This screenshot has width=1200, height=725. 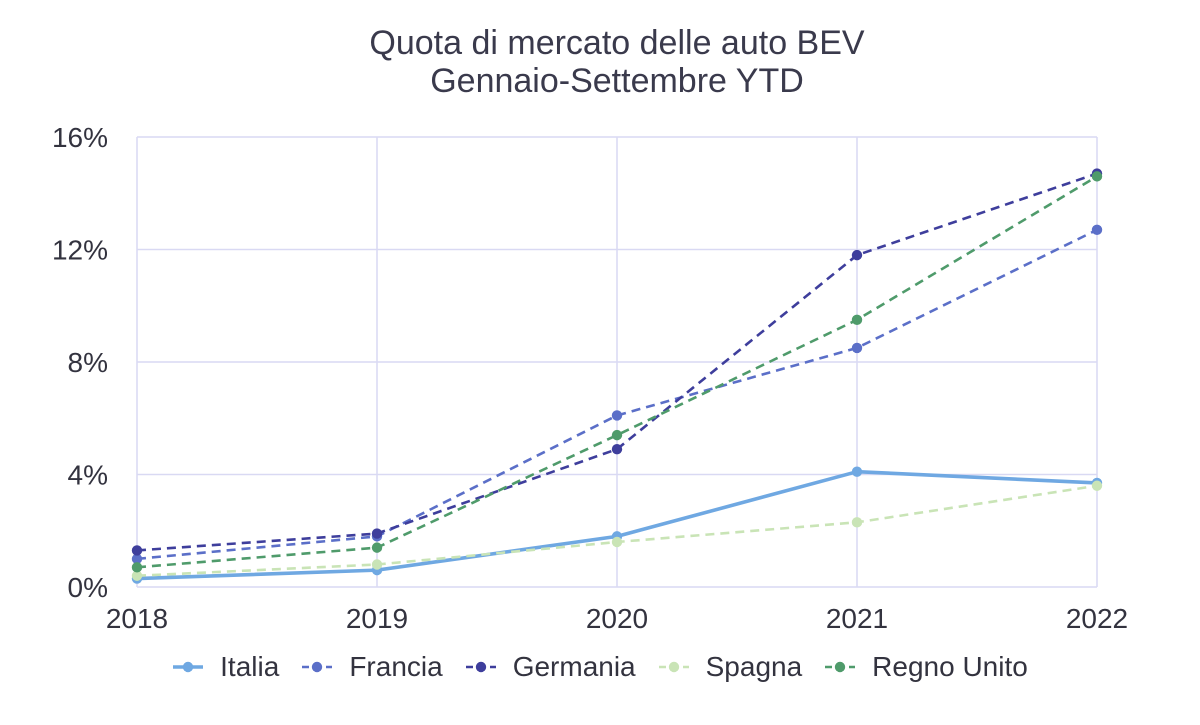 I want to click on x-tick-label: 2019, so click(x=377, y=618).